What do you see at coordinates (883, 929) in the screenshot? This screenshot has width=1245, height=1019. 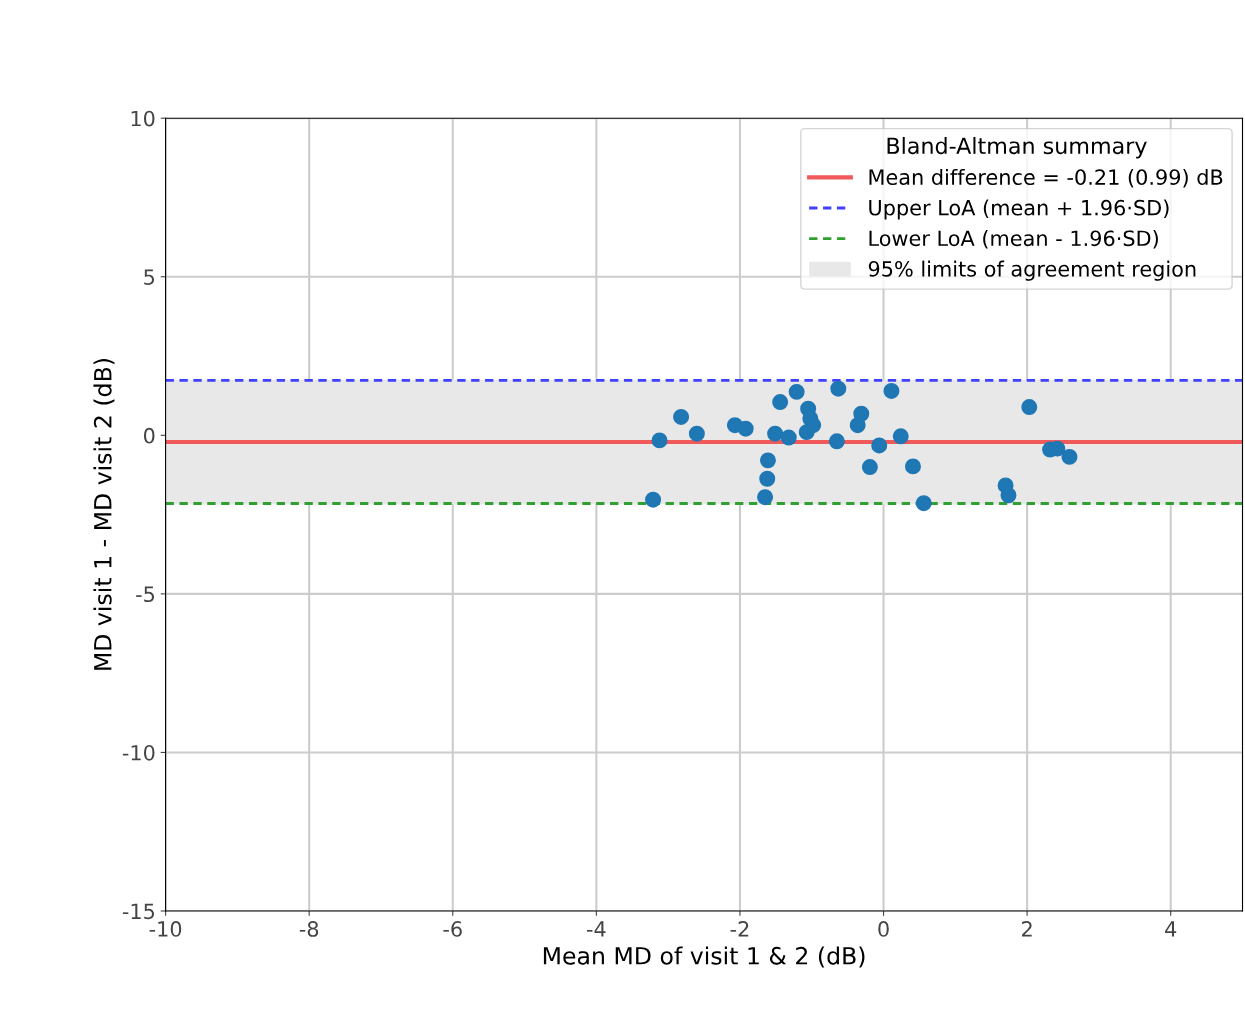 I see `x-tick-label: 0` at bounding box center [883, 929].